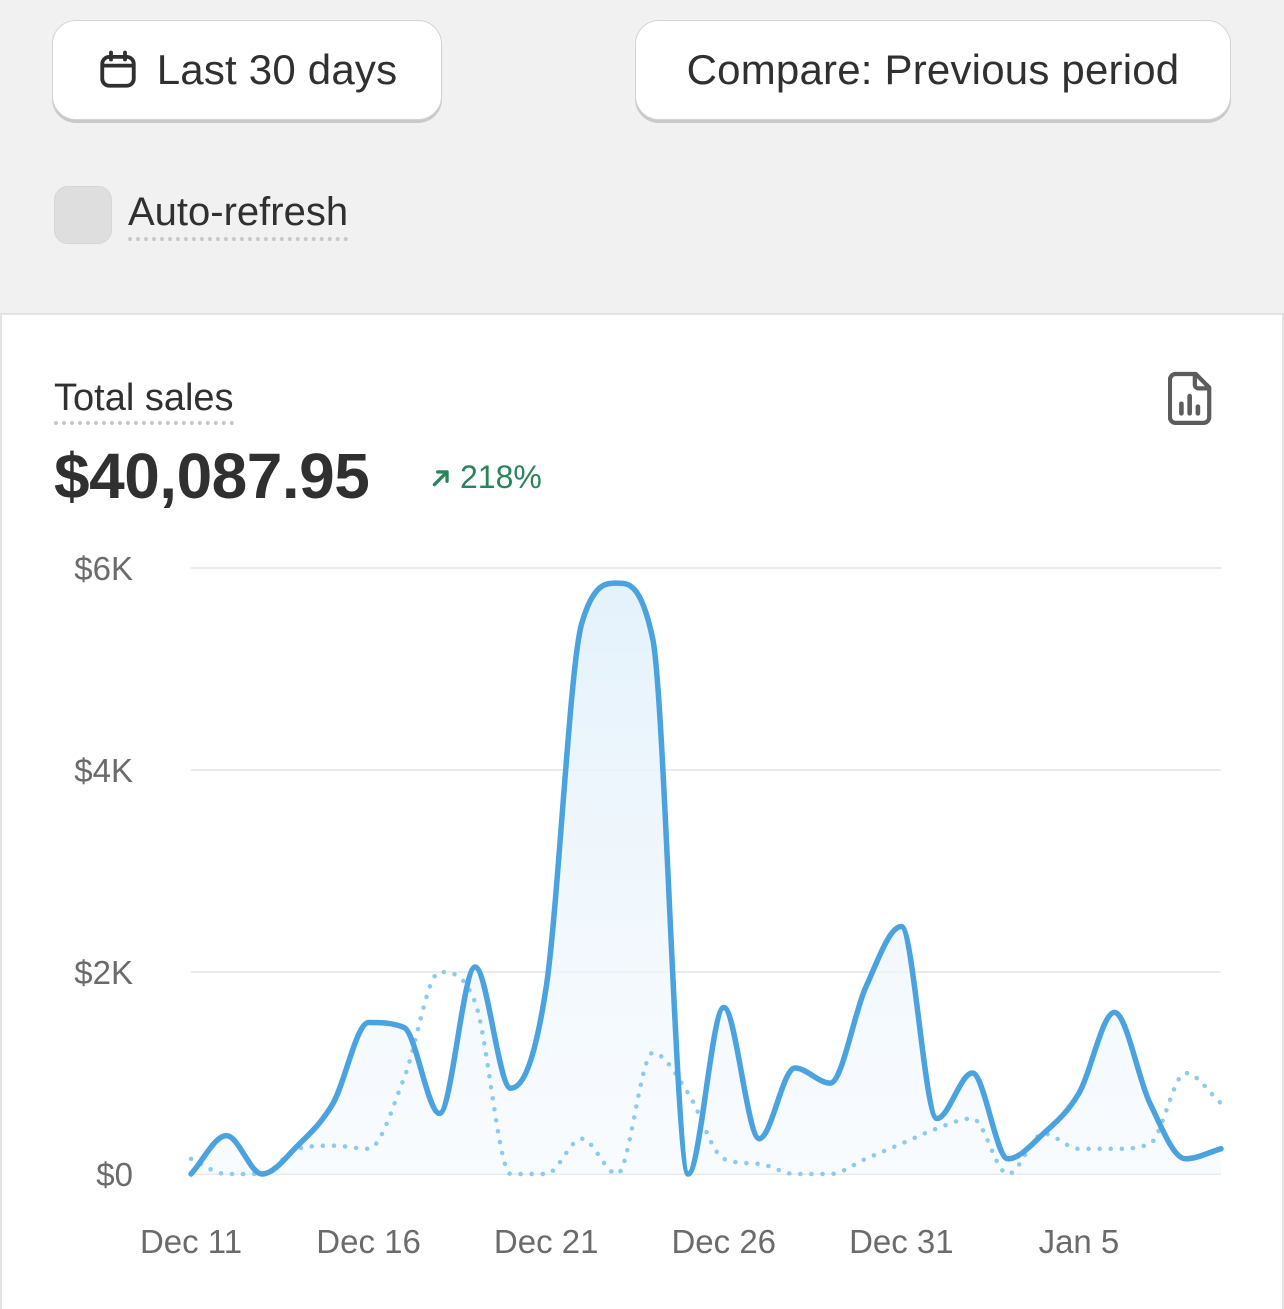 This screenshot has width=1284, height=1309. What do you see at coordinates (114, 1174) in the screenshot?
I see `y-tick-label: $0` at bounding box center [114, 1174].